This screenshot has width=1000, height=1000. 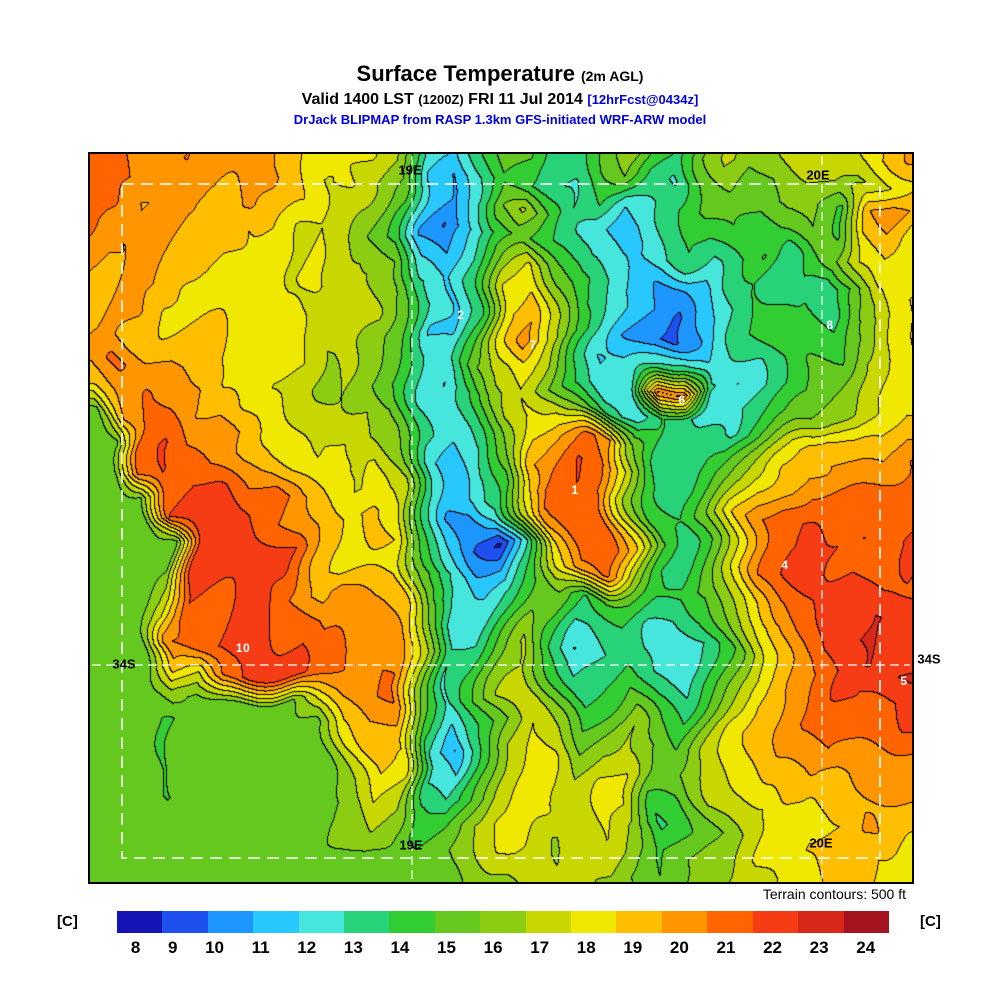 I want to click on colorbar-tick-8: 8, so click(x=135, y=947).